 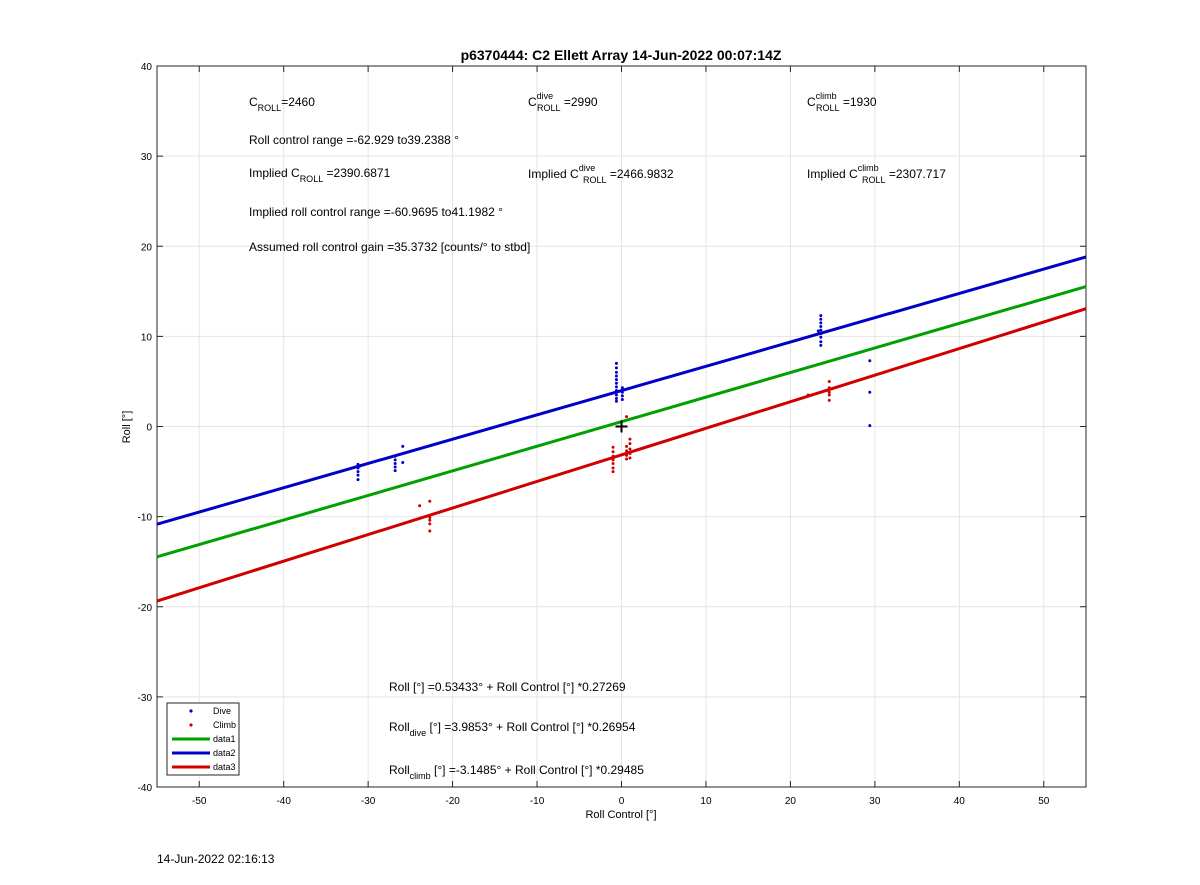 I want to click on legend: Dive Climb data1 data2 data3, so click(x=203, y=739).